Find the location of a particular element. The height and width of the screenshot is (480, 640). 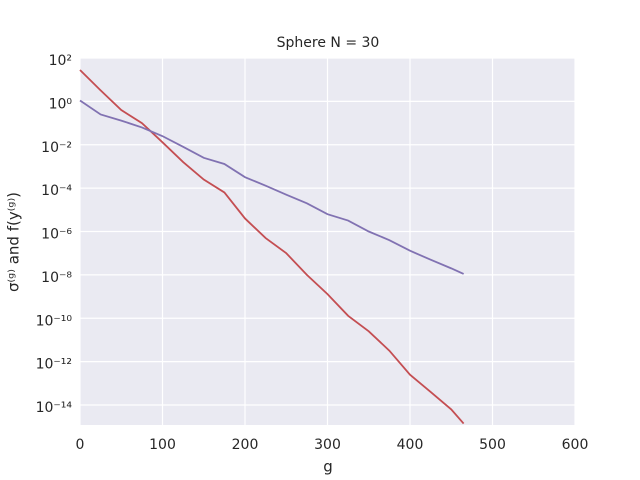

y-tick-label: 10⁻⁴ is located at coordinates (56, 191).